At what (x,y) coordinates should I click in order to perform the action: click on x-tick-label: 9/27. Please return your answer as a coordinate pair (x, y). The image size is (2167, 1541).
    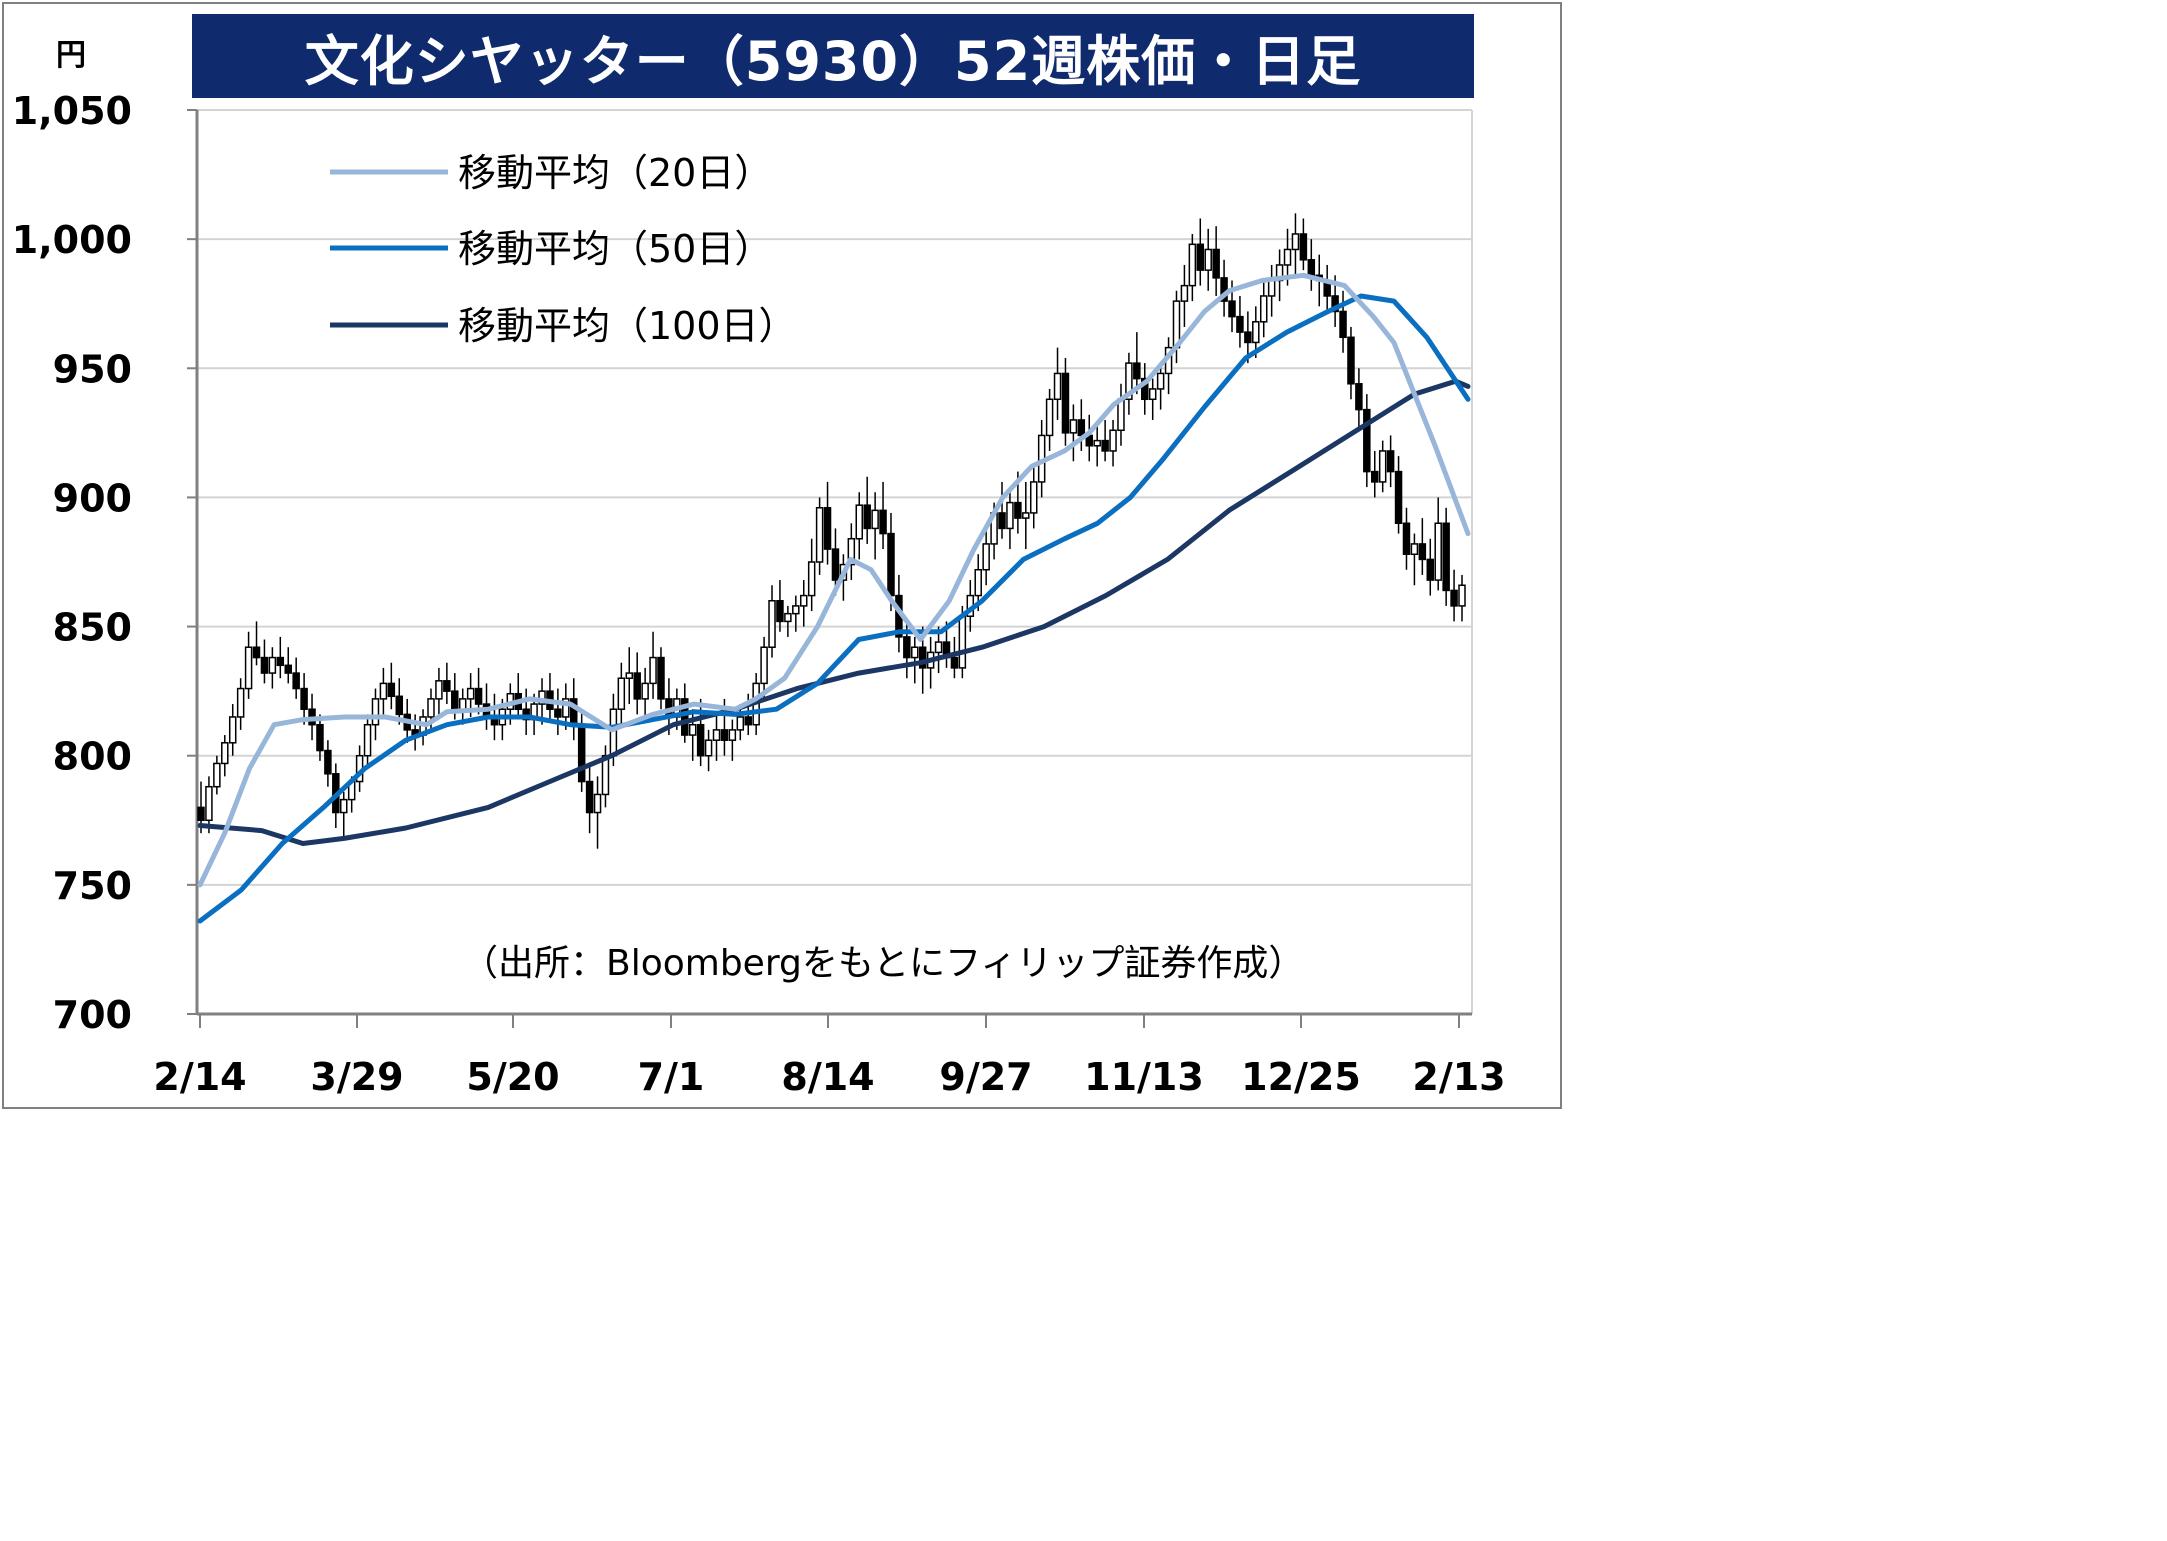
    Looking at the image, I should click on (985, 1077).